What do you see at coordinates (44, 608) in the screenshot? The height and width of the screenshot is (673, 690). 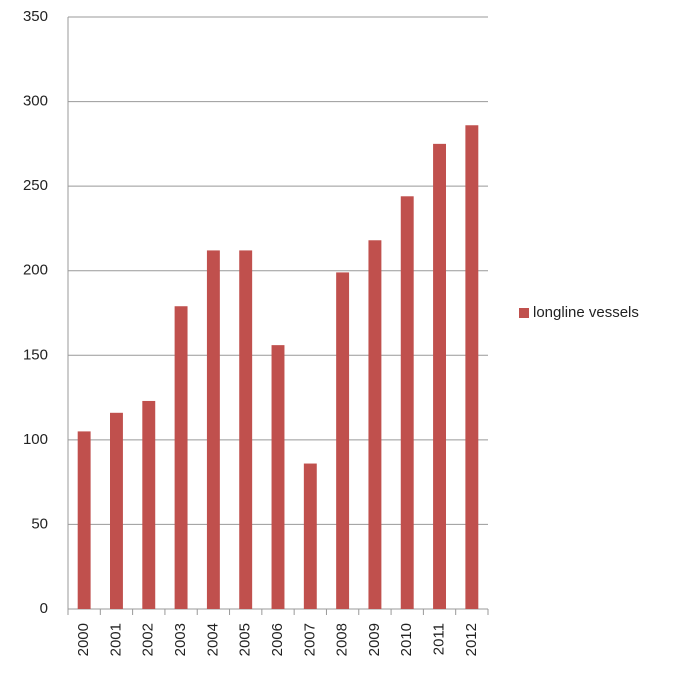 I see `y-tick-label: 0` at bounding box center [44, 608].